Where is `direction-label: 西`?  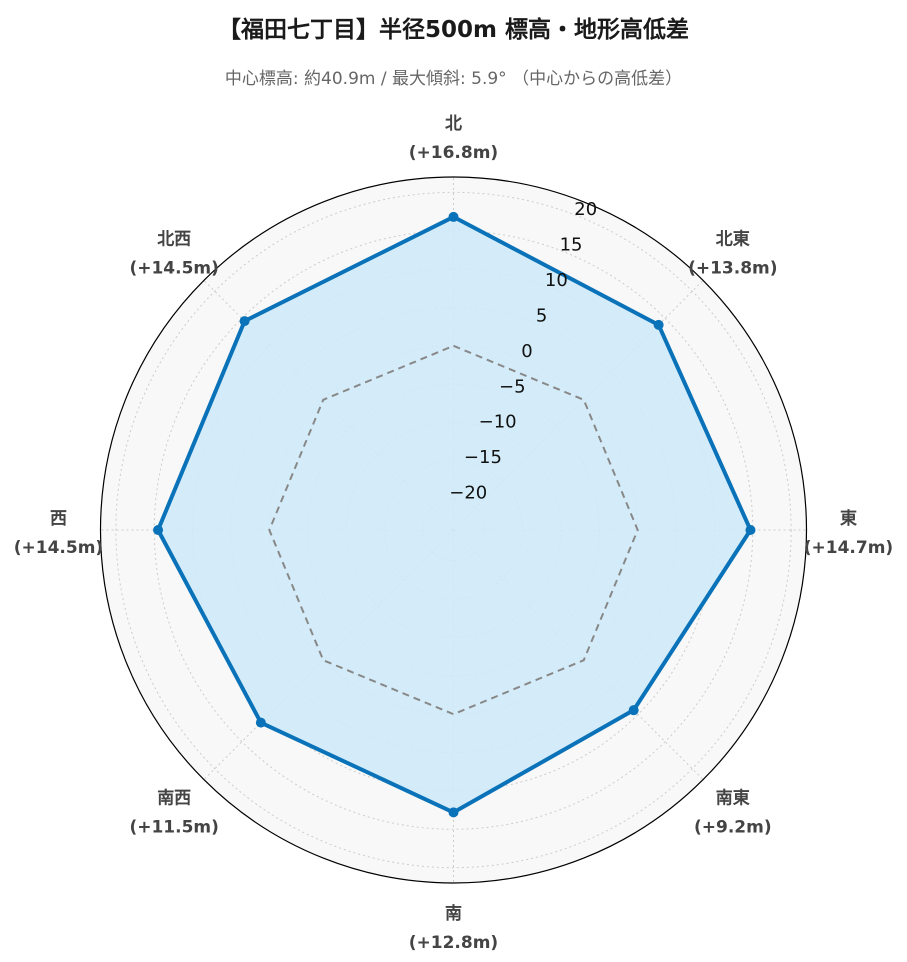 direction-label: 西 is located at coordinates (58, 519).